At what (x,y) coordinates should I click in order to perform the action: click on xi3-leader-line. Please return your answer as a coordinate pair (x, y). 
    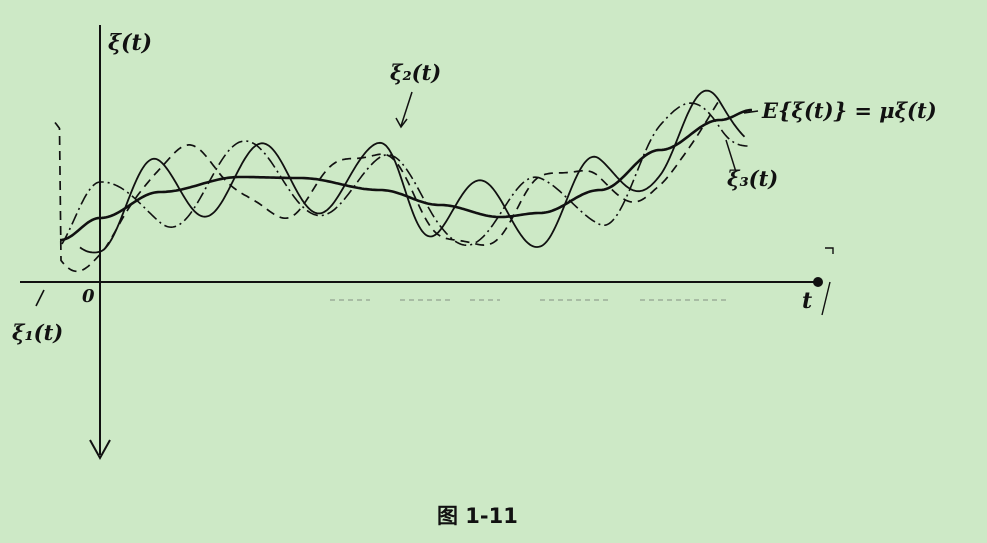
    Looking at the image, I should click on (731, 156).